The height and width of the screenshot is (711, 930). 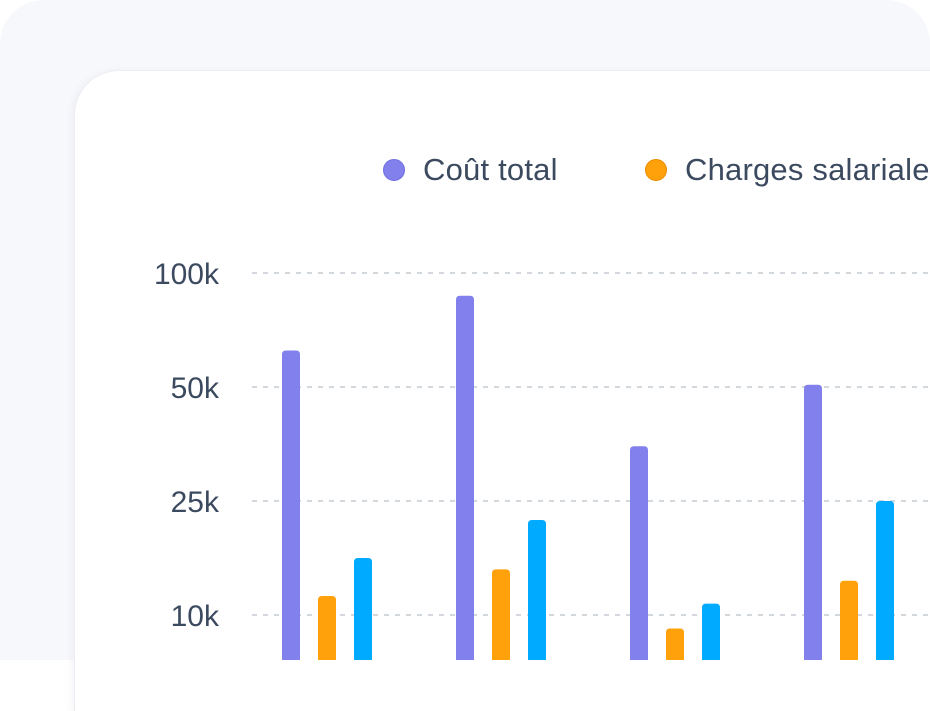 What do you see at coordinates (490, 169) in the screenshot?
I see `legend-label-cout-total: Coût total` at bounding box center [490, 169].